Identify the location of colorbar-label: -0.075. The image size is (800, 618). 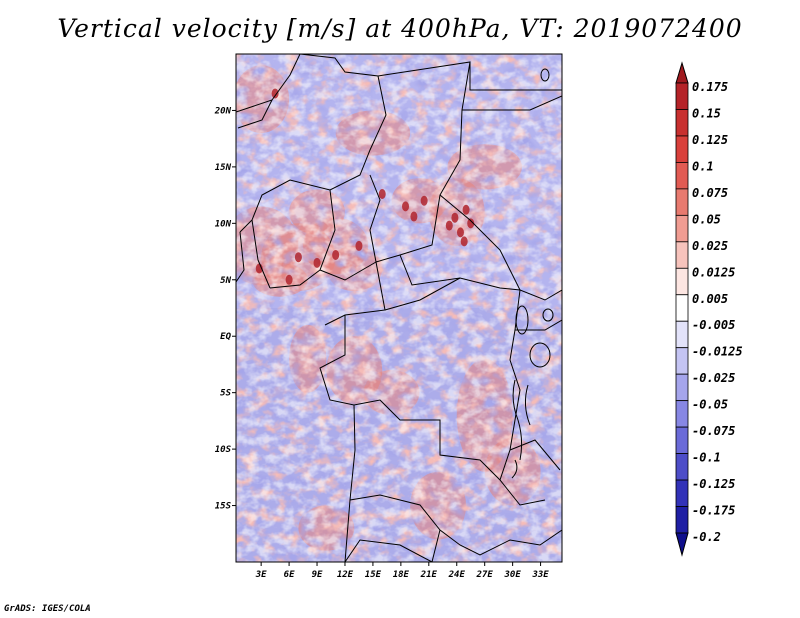
(713, 431).